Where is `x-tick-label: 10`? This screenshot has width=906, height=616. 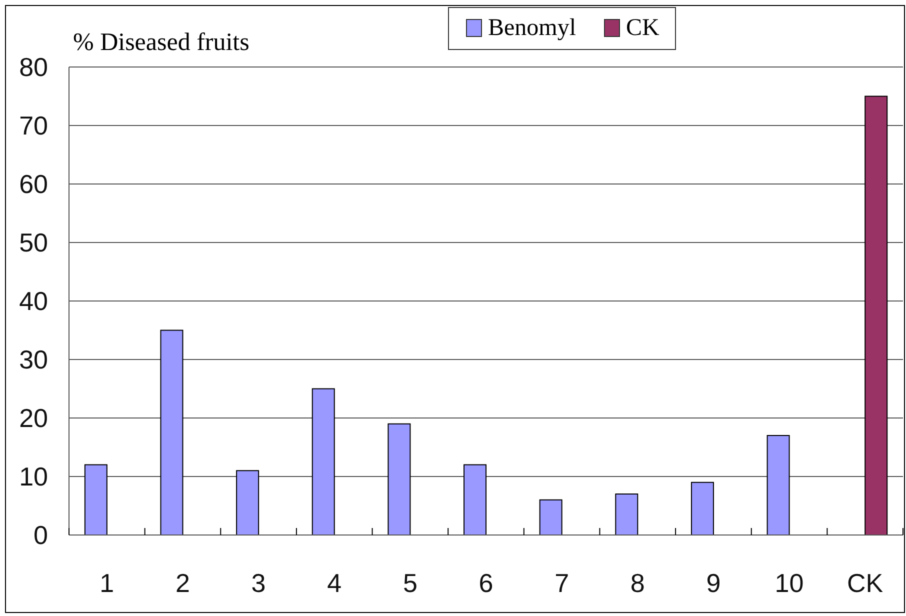 x-tick-label: 10 is located at coordinates (789, 583).